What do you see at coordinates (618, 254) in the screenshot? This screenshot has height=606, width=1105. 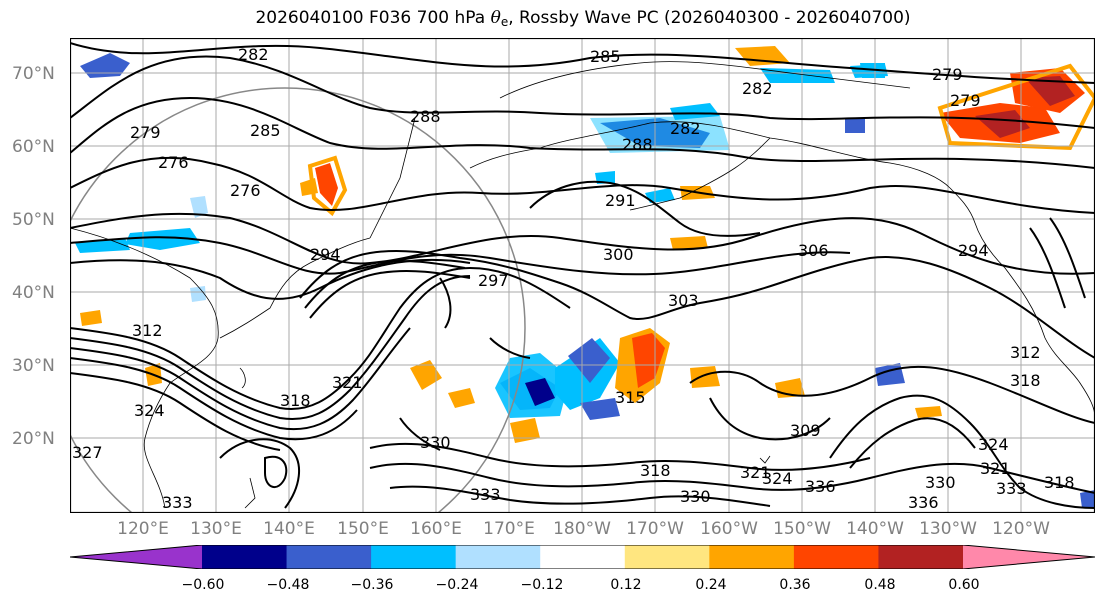 I see `contour-label: 300` at bounding box center [618, 254].